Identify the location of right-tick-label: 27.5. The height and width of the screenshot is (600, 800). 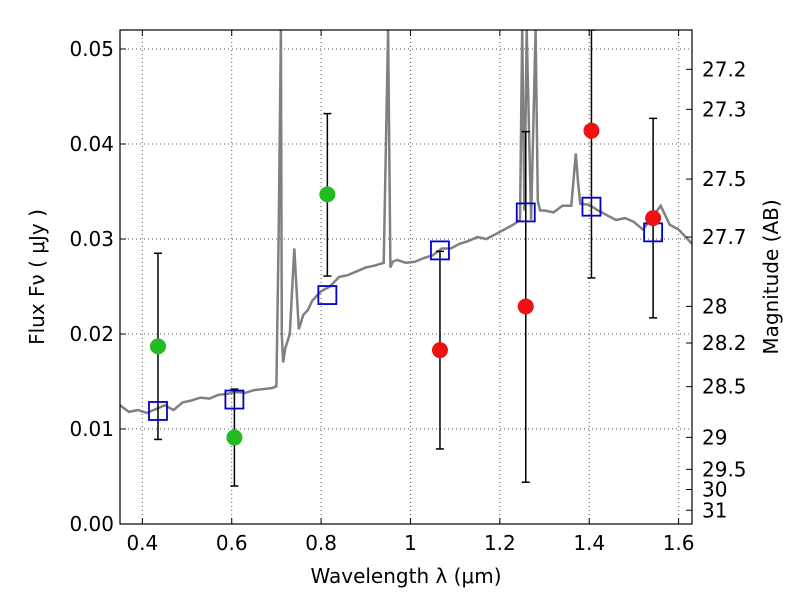
(724, 179).